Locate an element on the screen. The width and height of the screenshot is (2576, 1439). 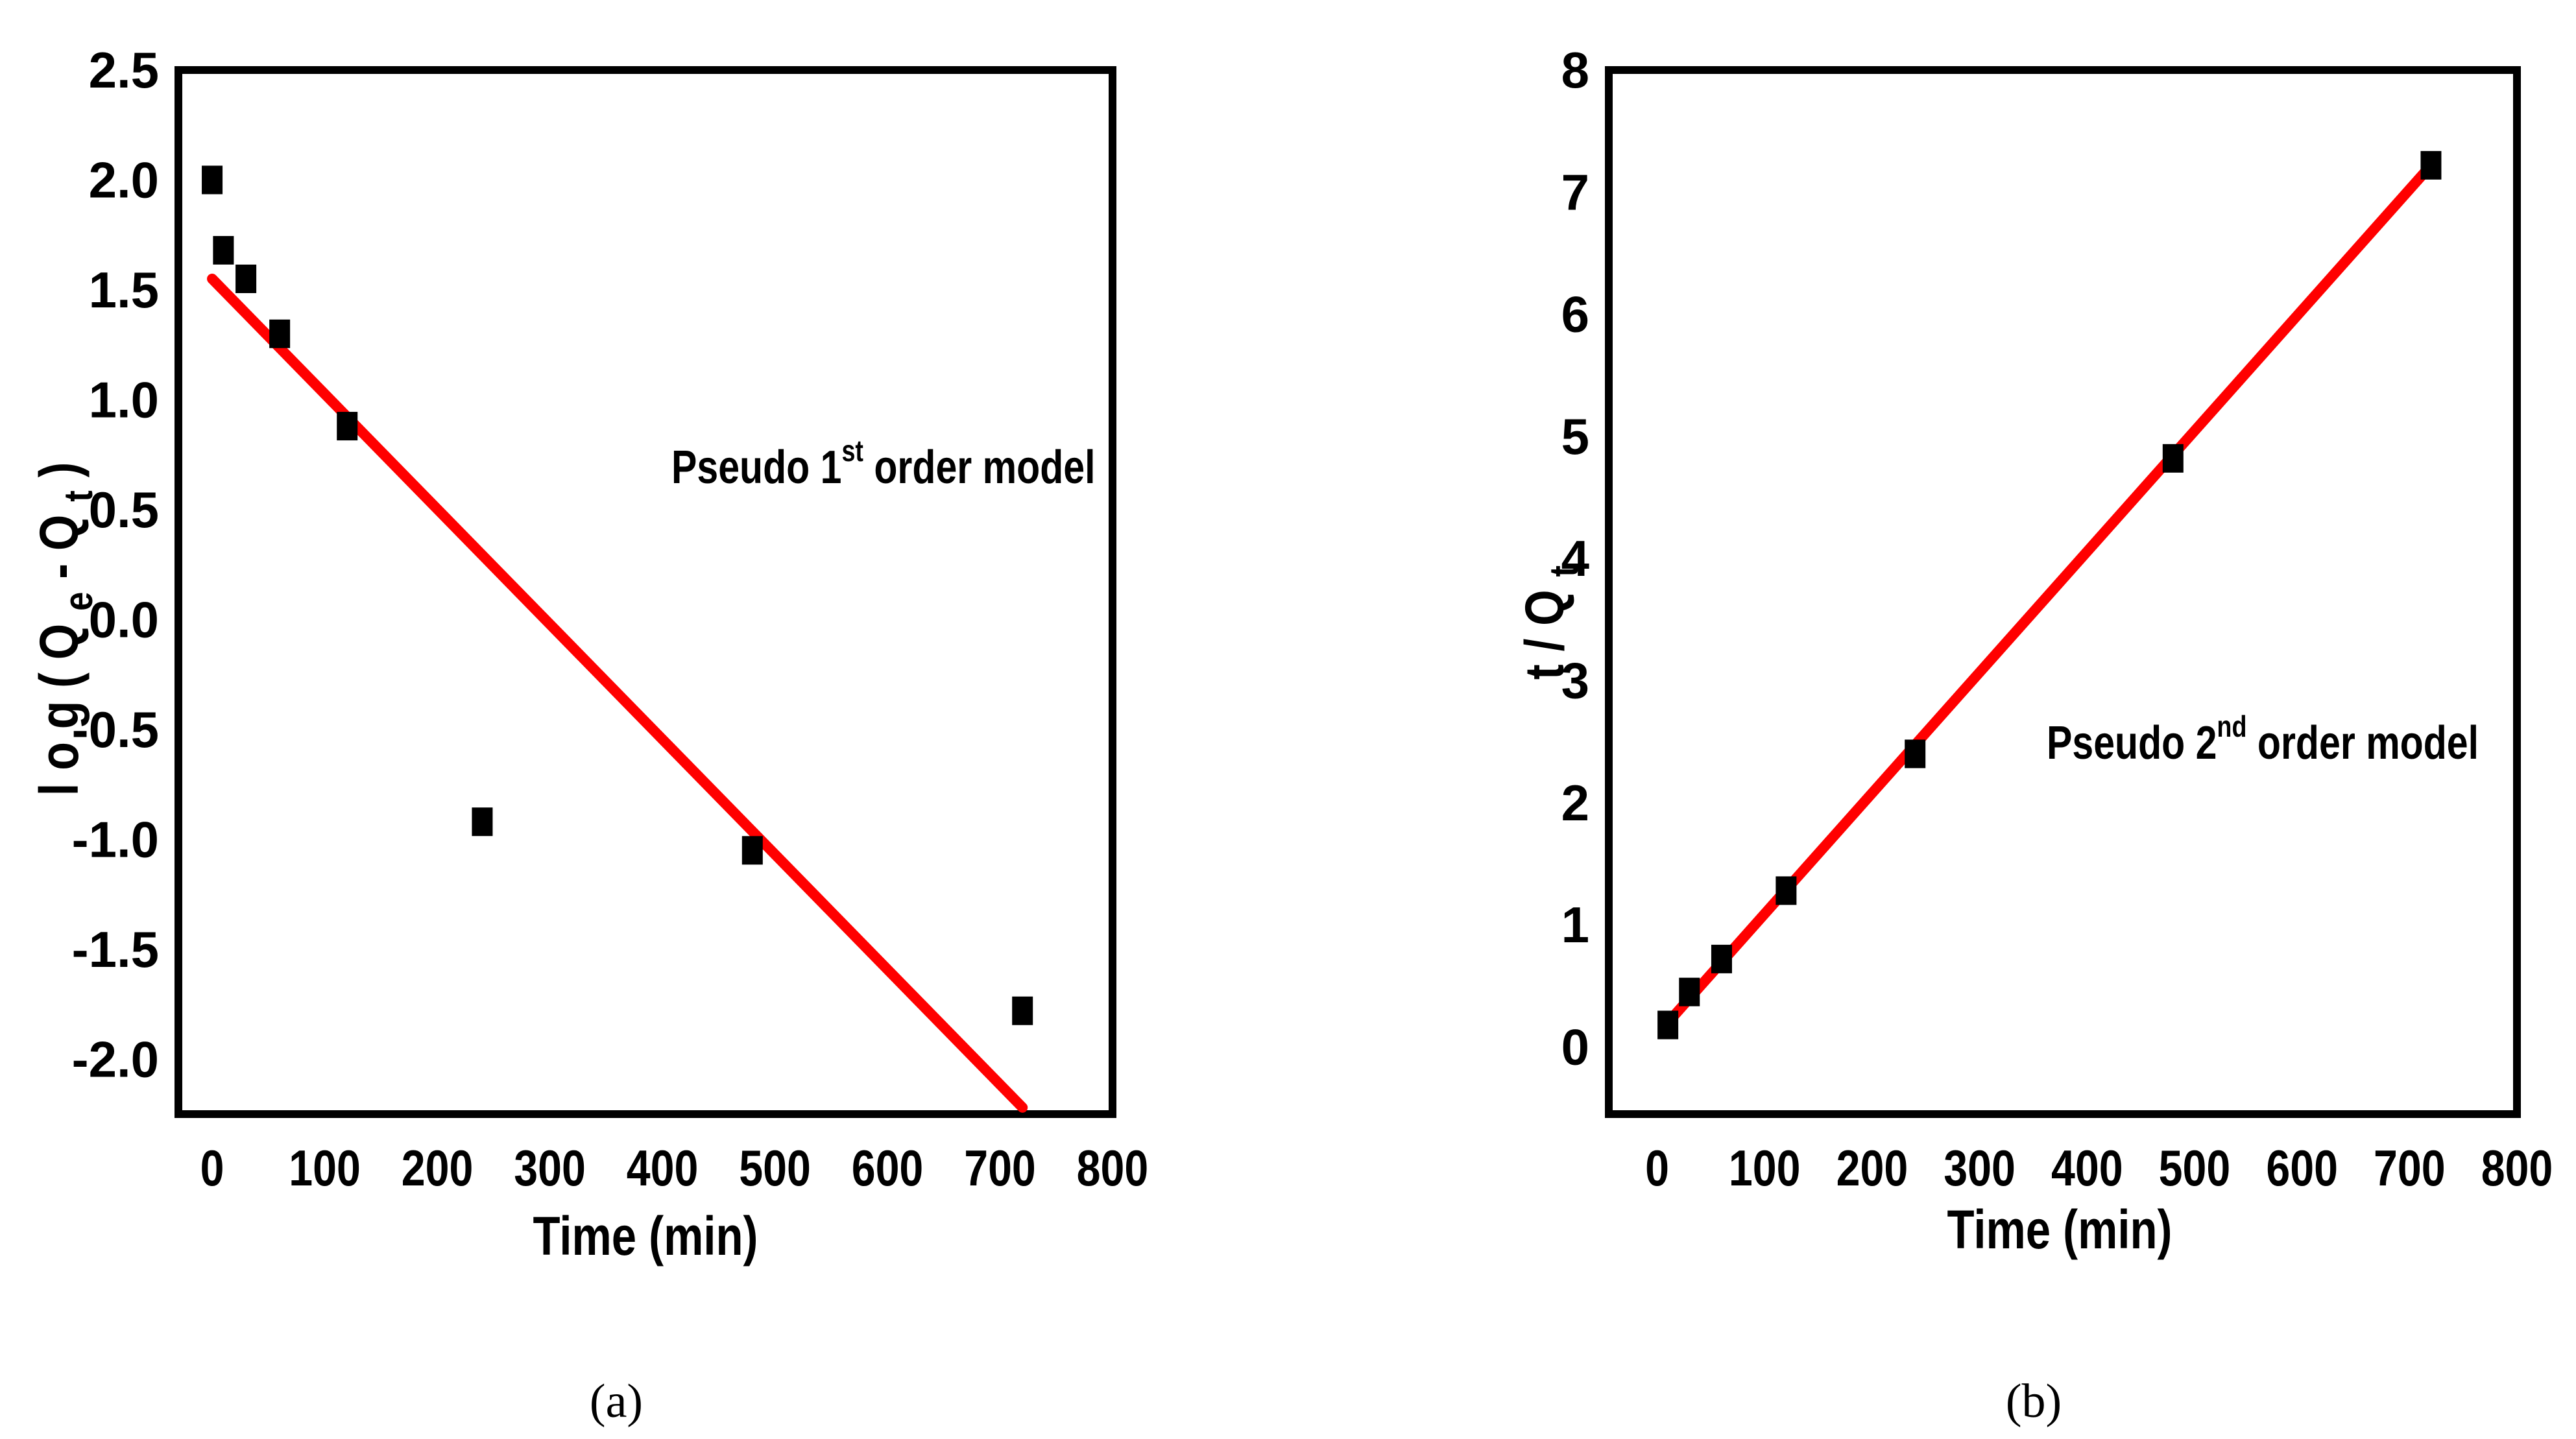
y-axis-label-prefix: t / Q is located at coordinates (1544, 628).